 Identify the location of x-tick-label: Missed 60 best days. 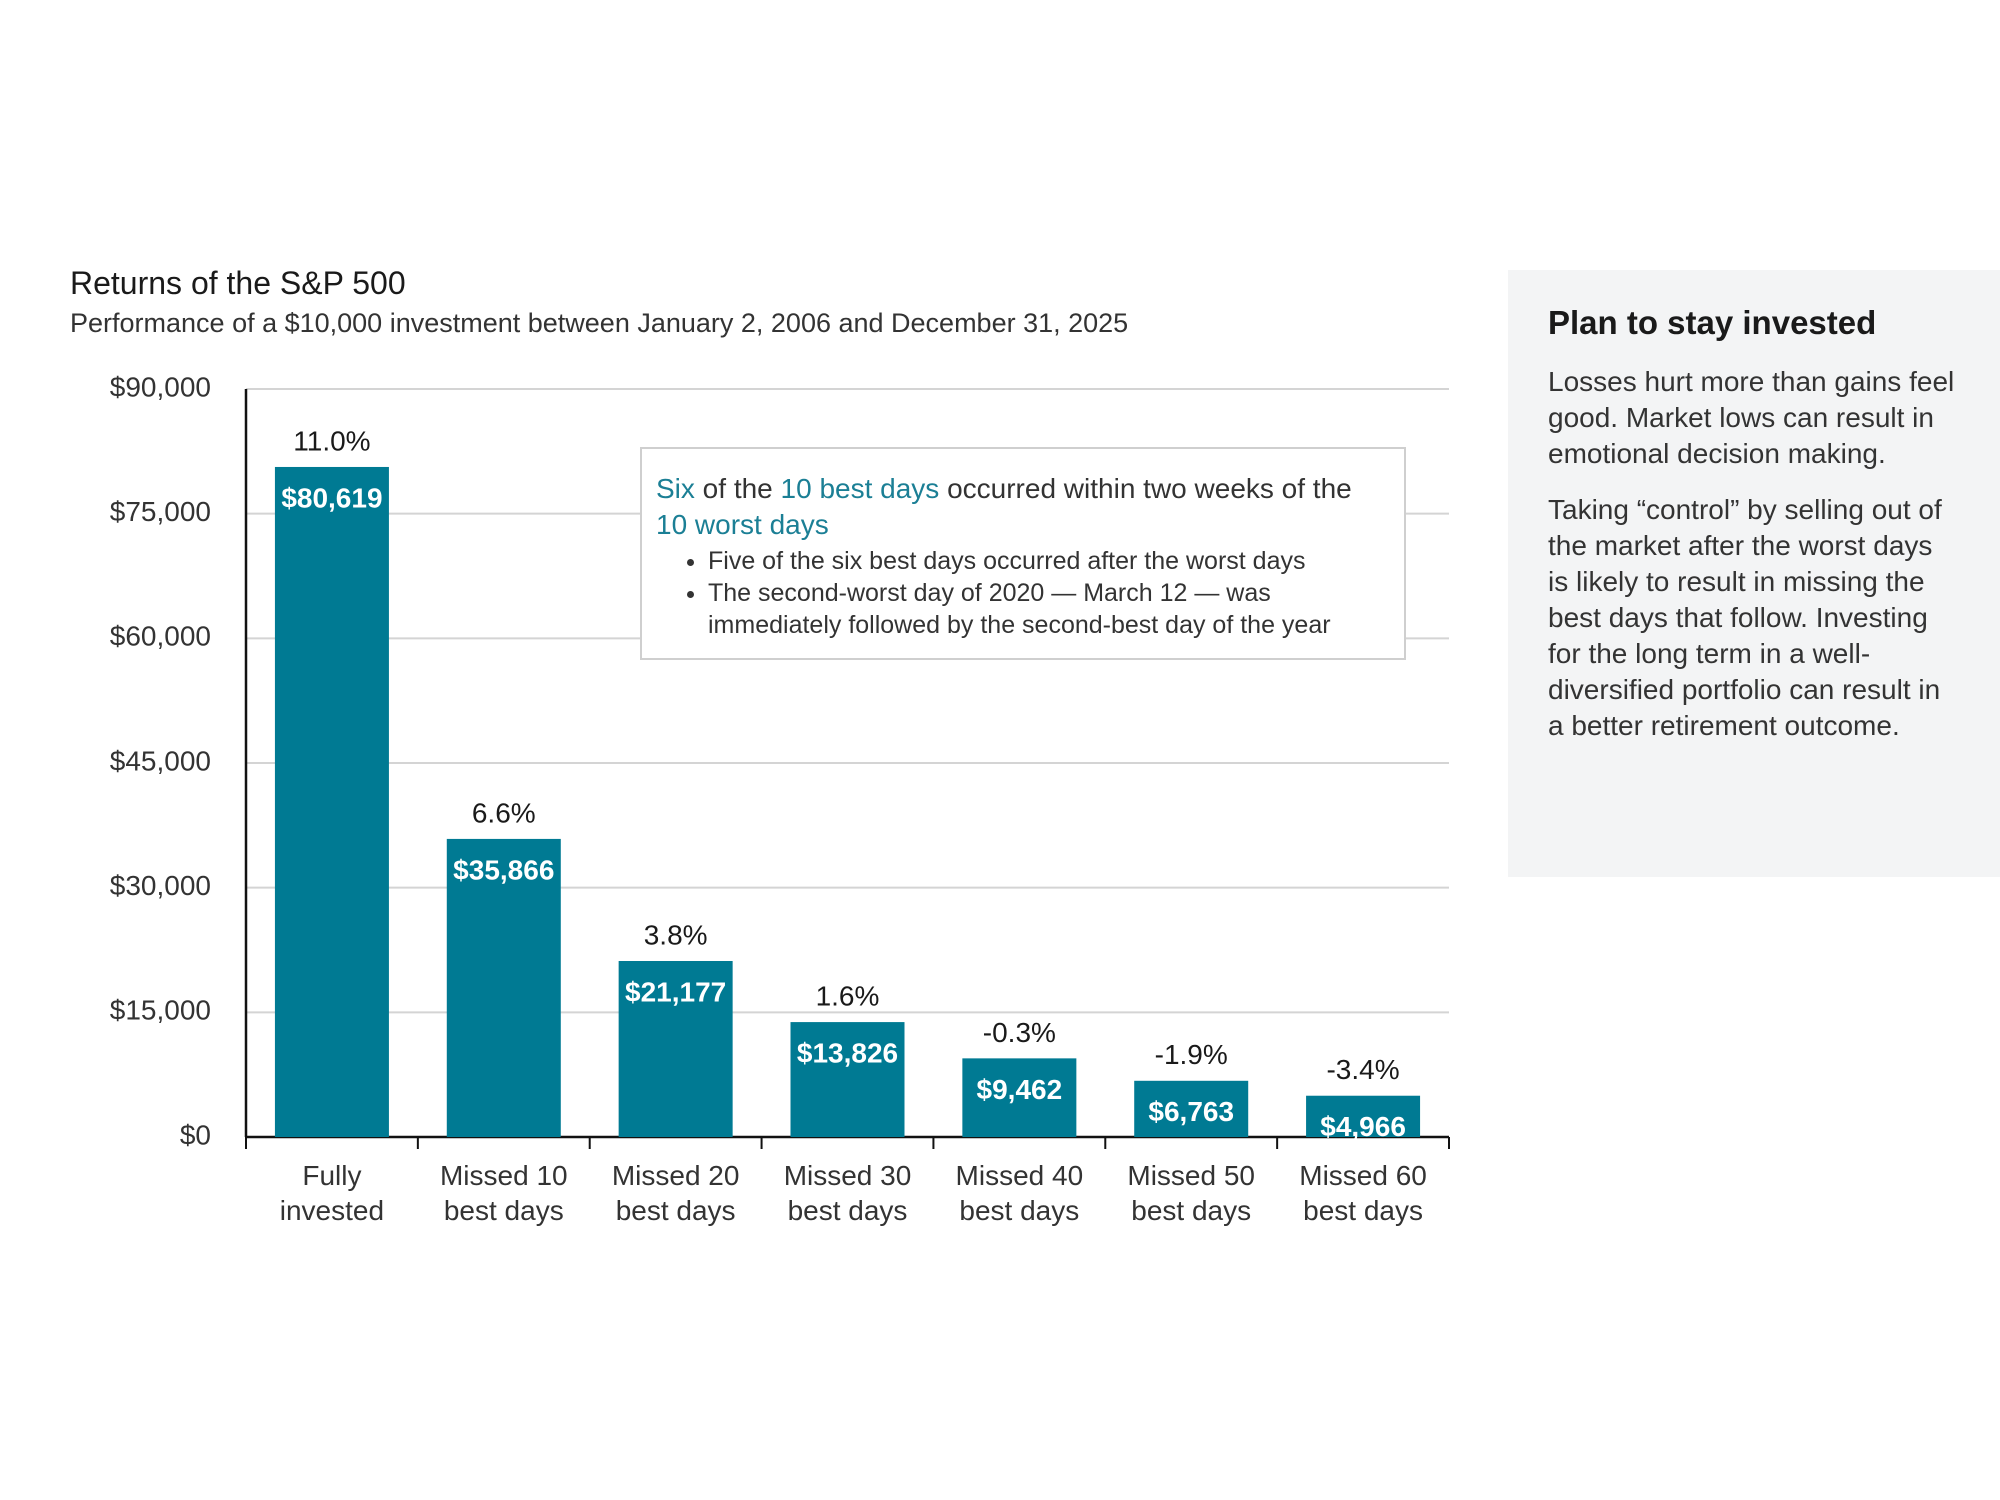
(1363, 1193).